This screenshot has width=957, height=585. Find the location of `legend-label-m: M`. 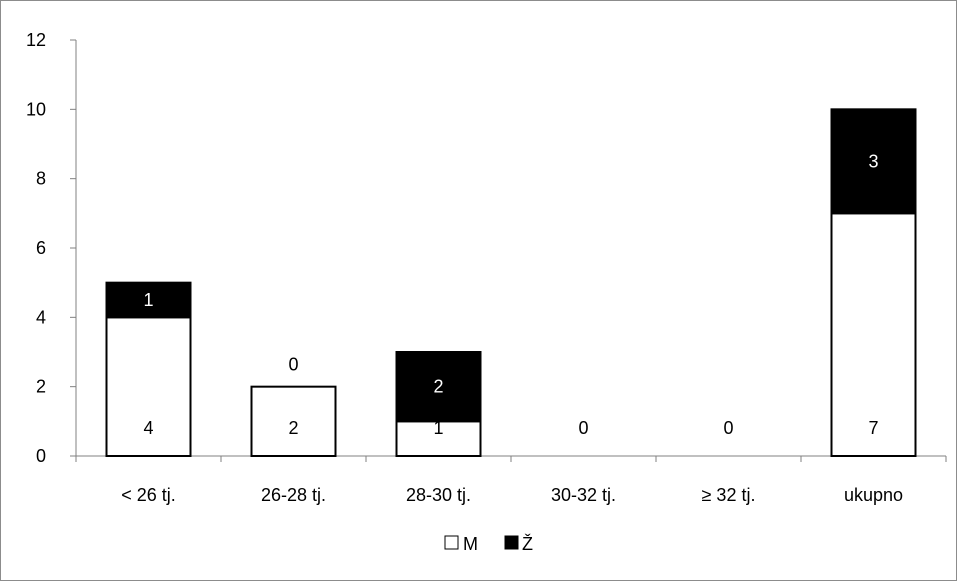

legend-label-m: M is located at coordinates (470, 544).